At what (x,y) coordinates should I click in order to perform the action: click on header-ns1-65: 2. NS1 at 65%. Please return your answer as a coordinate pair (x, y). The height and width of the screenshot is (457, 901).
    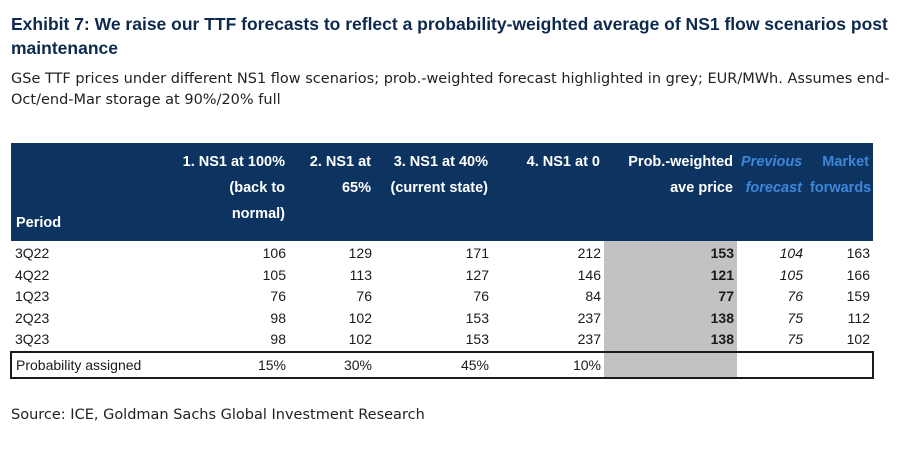
    Looking at the image, I should click on (332, 192).